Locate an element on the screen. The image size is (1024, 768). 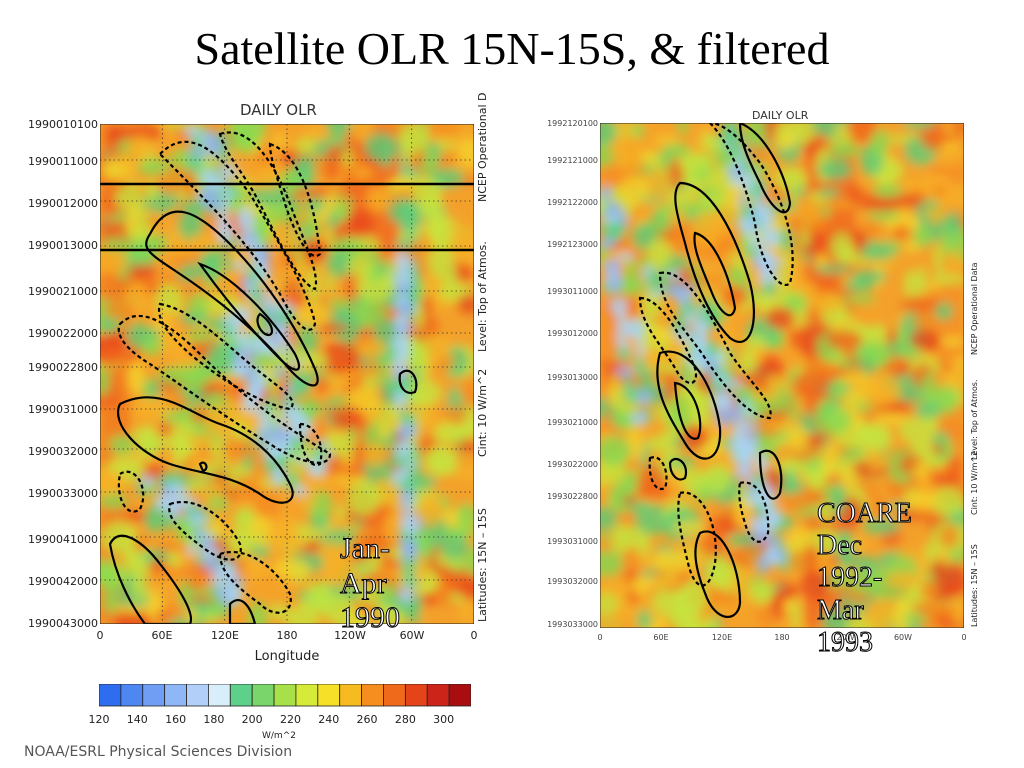
side-info-label: Cint: 10 W/m^2 is located at coordinates (482, 412).